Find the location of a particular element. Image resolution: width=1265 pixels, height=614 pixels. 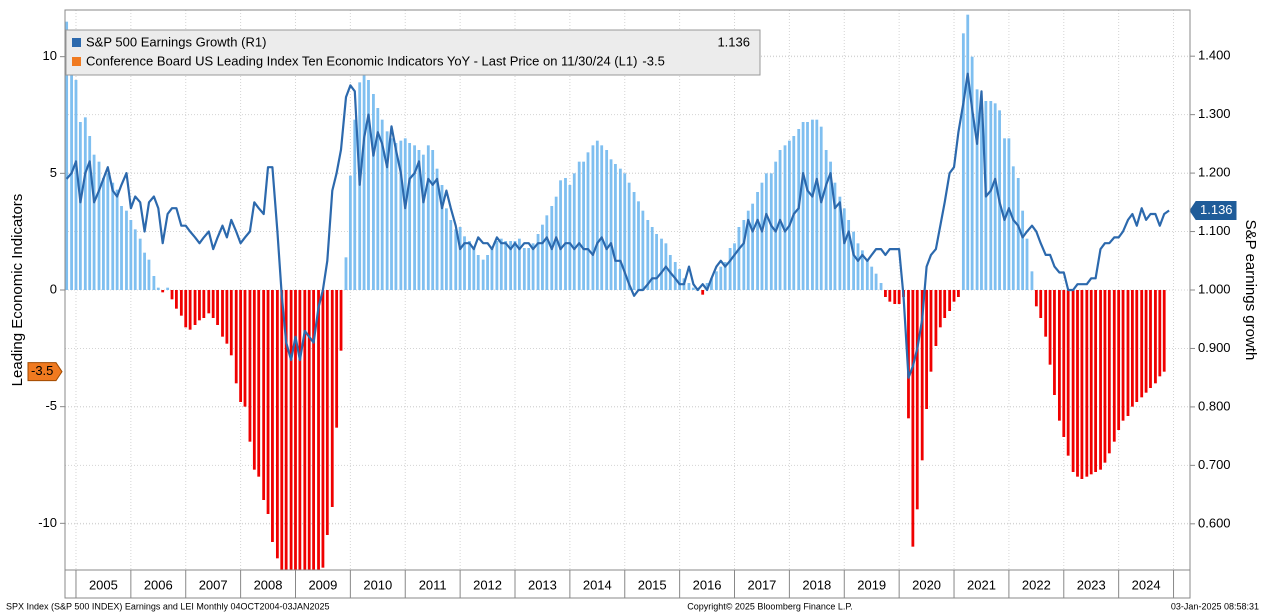

value-badge is located at coordinates (1213, 211).